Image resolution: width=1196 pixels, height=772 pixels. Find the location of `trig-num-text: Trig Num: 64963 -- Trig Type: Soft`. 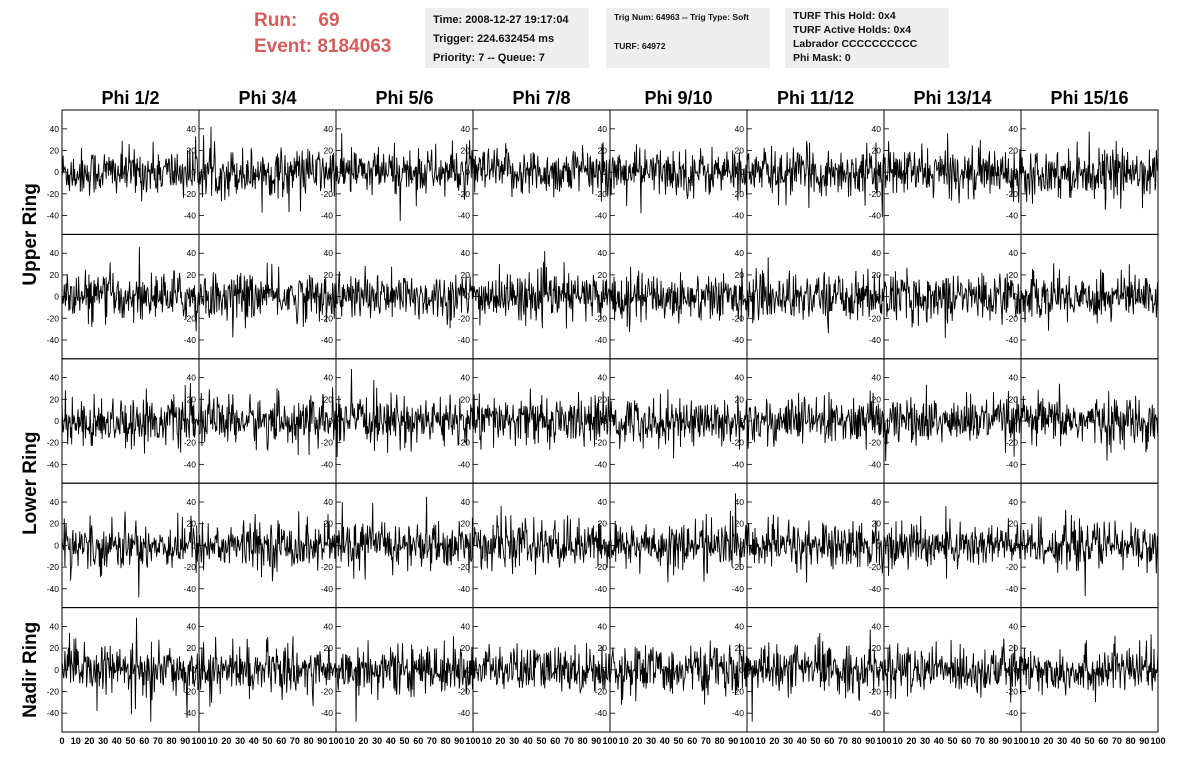

trig-num-text: Trig Num: 64963 -- Trig Type: Soft is located at coordinates (681, 17).